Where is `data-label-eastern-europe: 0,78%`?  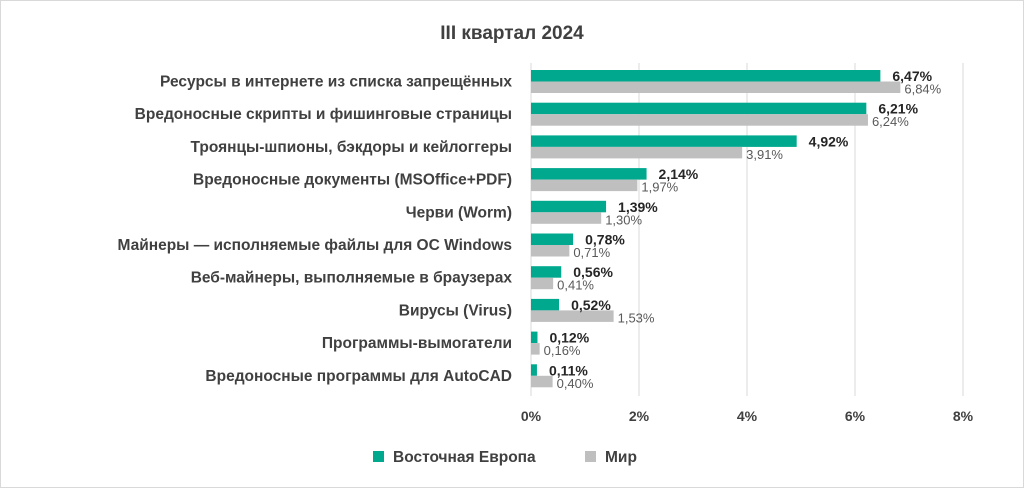 data-label-eastern-europe: 0,78% is located at coordinates (605, 240).